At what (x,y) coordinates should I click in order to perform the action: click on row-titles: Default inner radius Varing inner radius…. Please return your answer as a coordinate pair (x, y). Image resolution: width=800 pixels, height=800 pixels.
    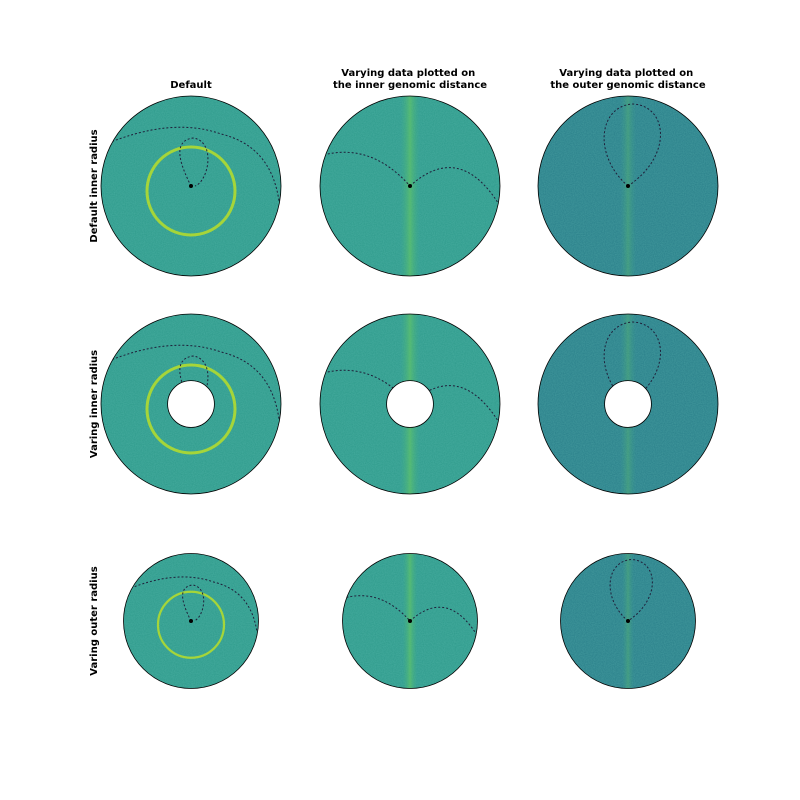
    Looking at the image, I should click on (94, 402).